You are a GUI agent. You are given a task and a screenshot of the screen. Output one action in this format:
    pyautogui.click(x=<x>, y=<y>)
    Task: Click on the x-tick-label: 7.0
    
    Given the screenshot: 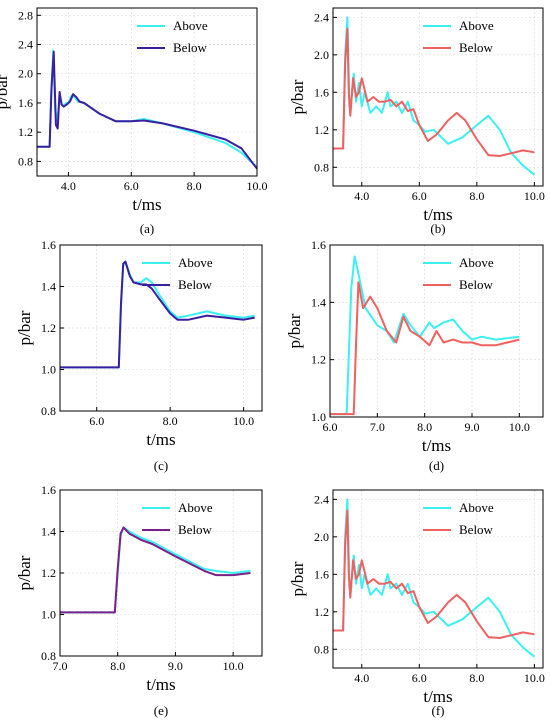 What is the action you would take?
    pyautogui.click(x=377, y=427)
    